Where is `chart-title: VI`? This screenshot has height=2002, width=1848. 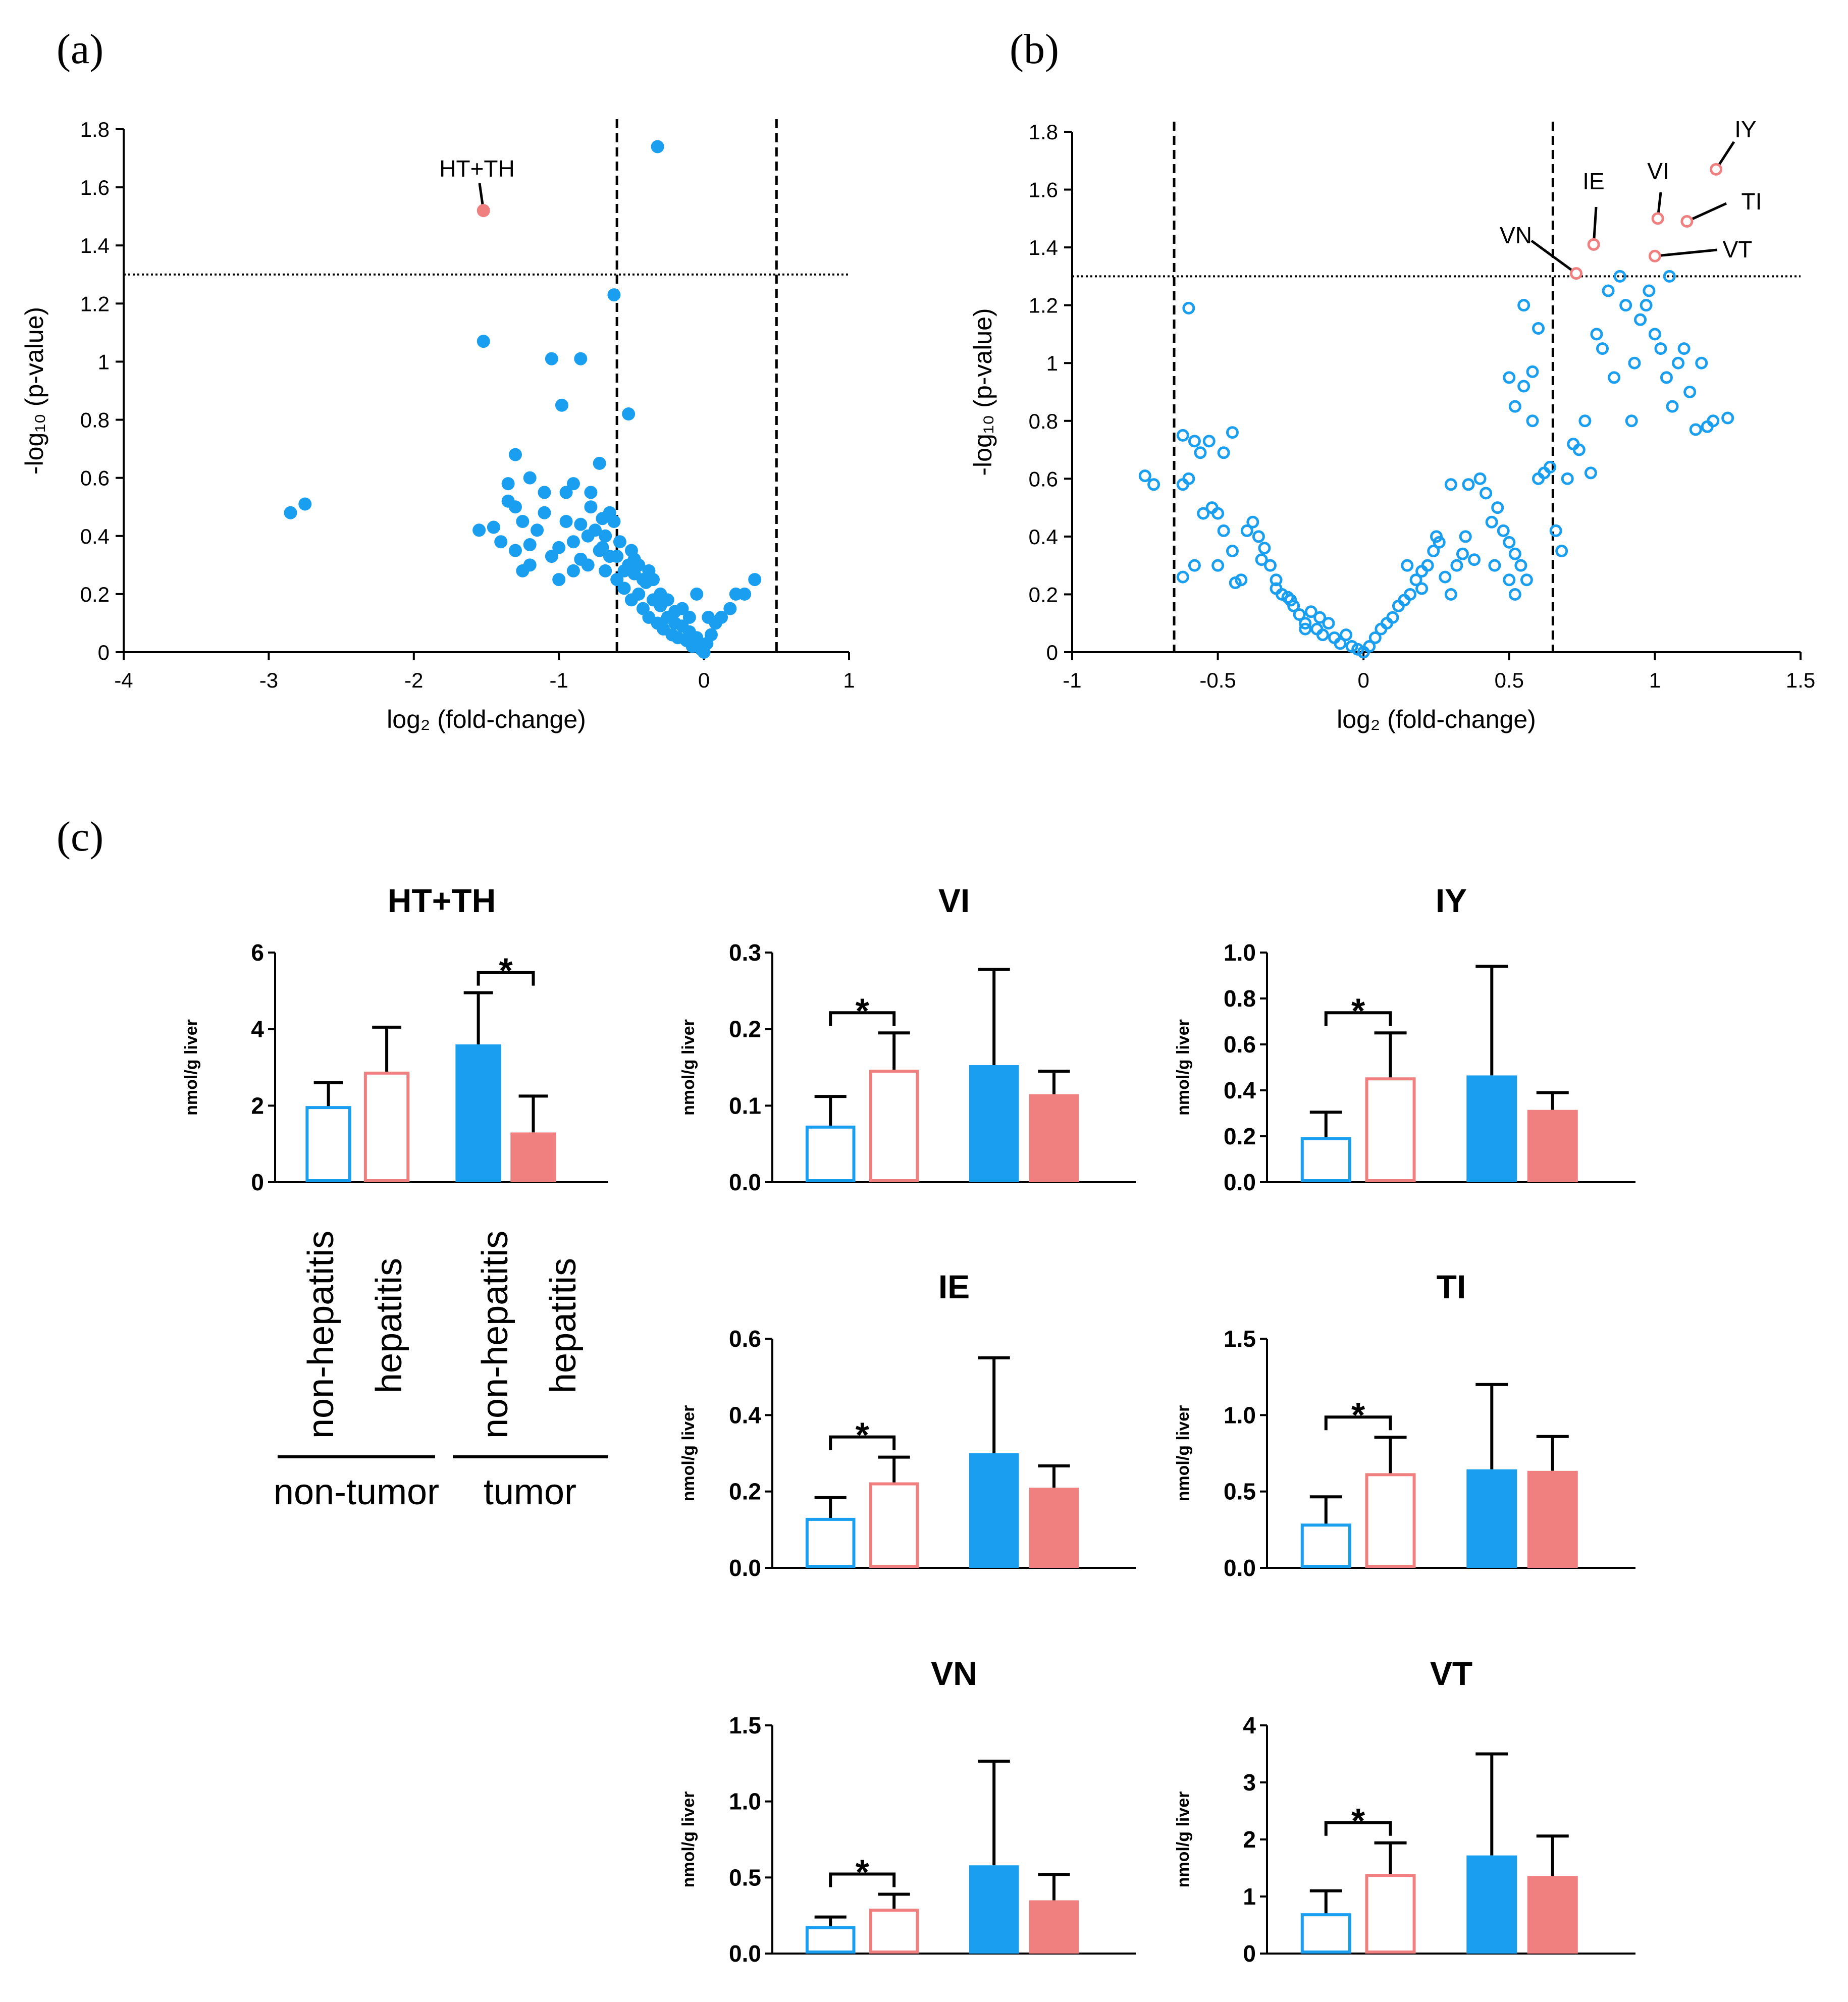
chart-title: VI is located at coordinates (954, 901).